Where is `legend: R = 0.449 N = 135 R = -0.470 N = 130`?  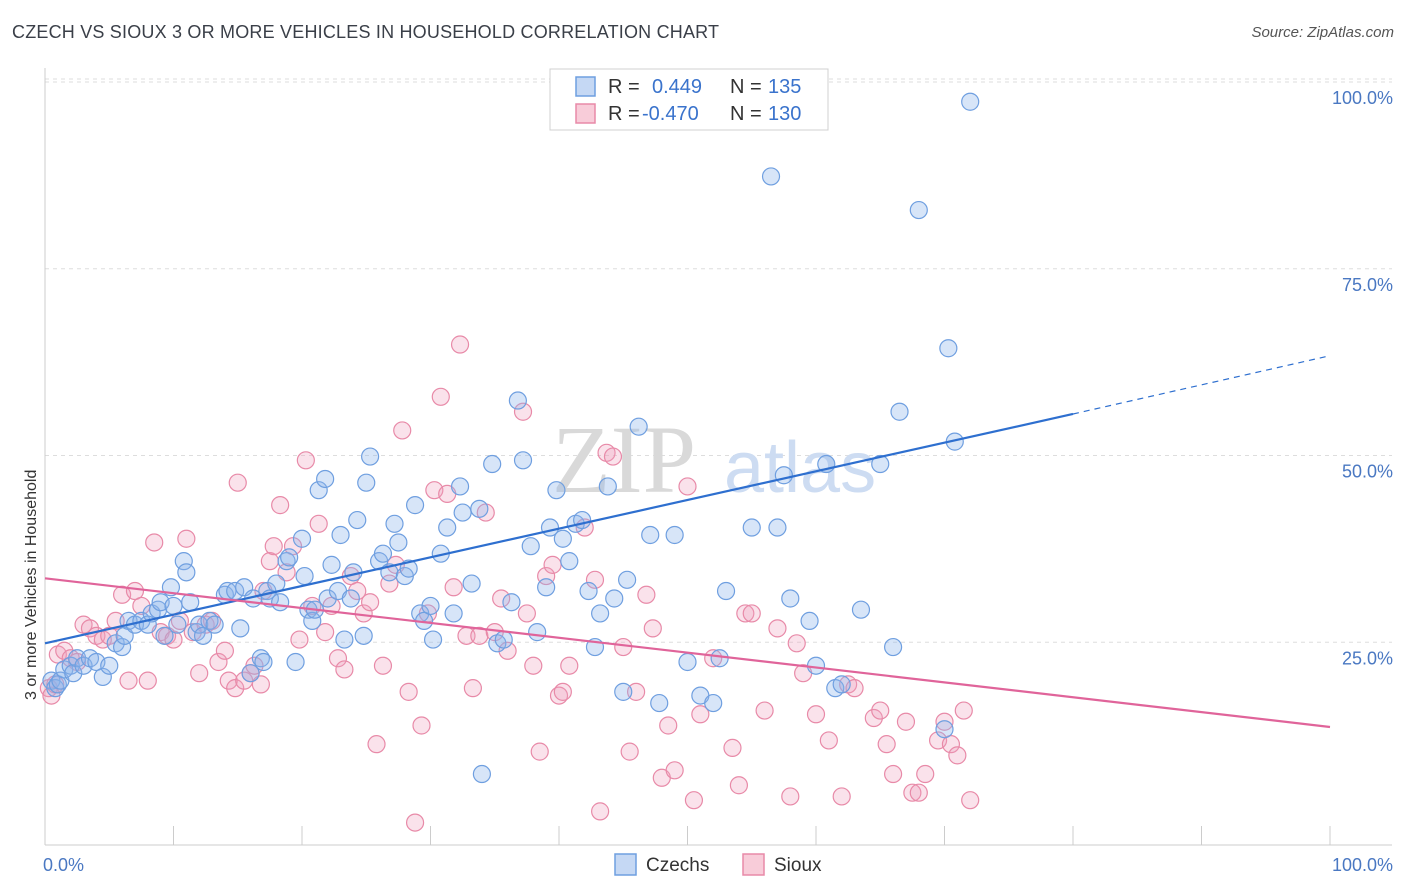
legend: R = 0.449 N = 135 R = -0.470 N = 130 is located at coordinates (689, 99).